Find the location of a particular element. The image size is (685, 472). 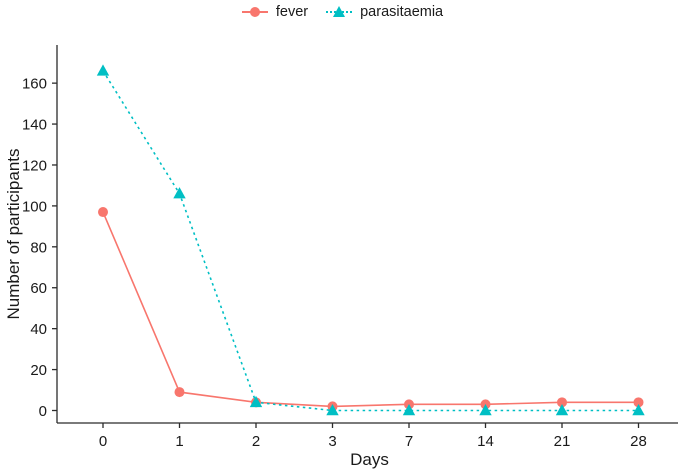

x-tick-label: 7 is located at coordinates (409, 441).